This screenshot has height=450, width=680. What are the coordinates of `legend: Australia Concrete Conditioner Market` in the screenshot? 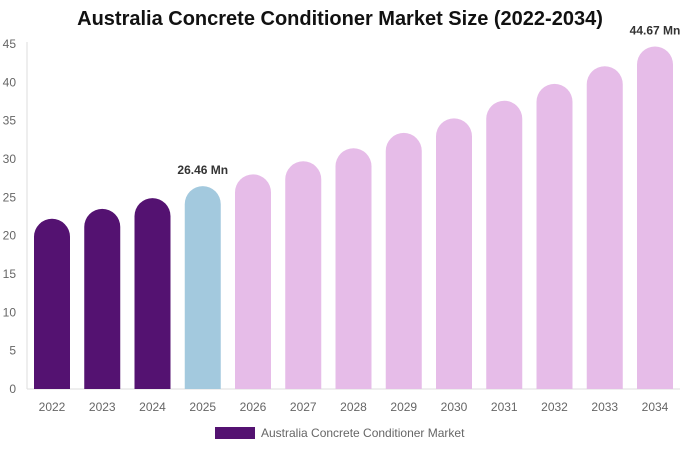 It's located at (339, 433).